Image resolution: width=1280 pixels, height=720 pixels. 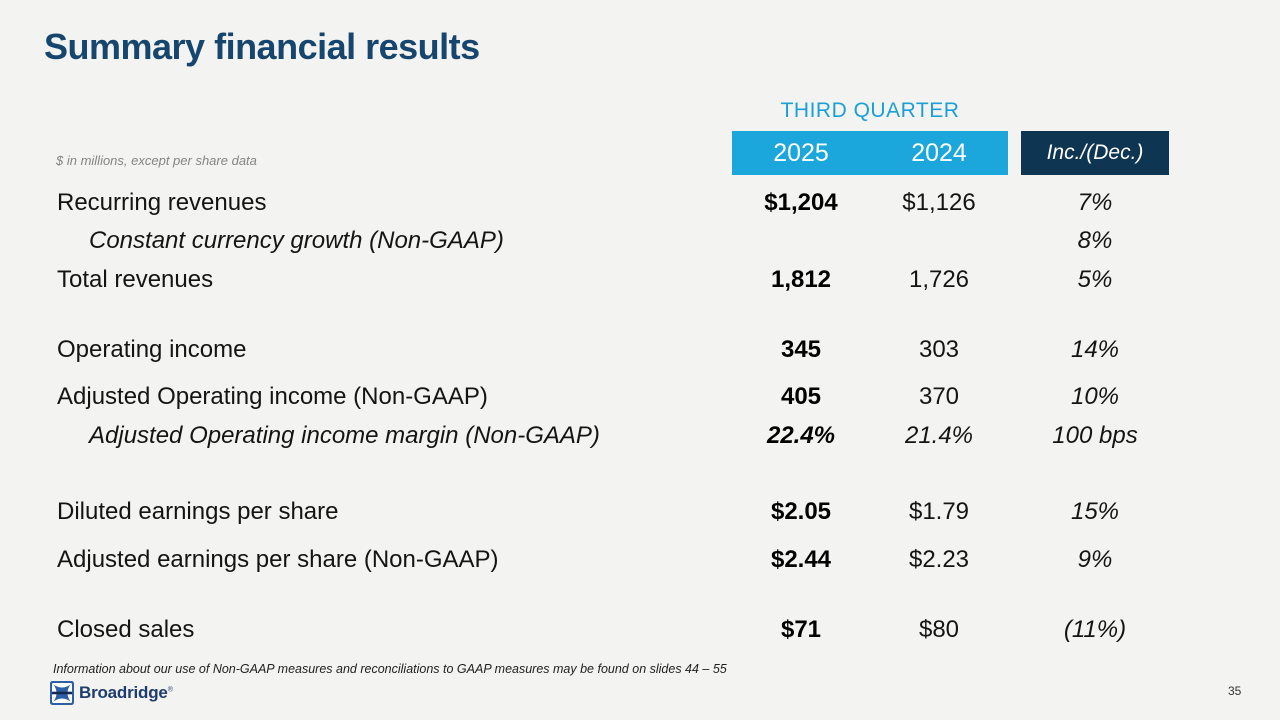 I want to click on row-label: Diluted earnings per share, so click(x=198, y=511).